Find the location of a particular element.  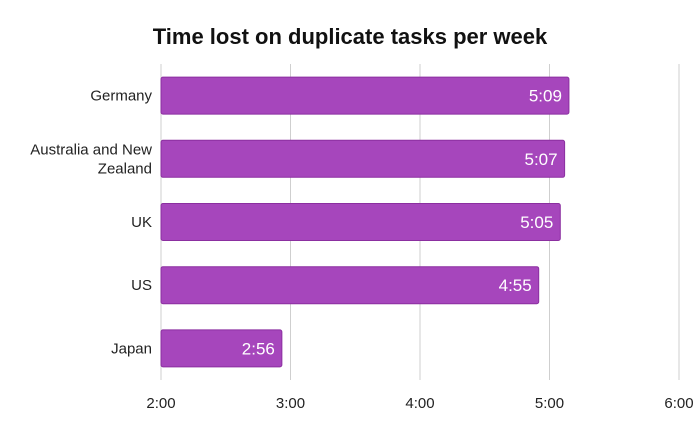

chart-title: Time lost on duplicate tasks per week is located at coordinates (350, 36).